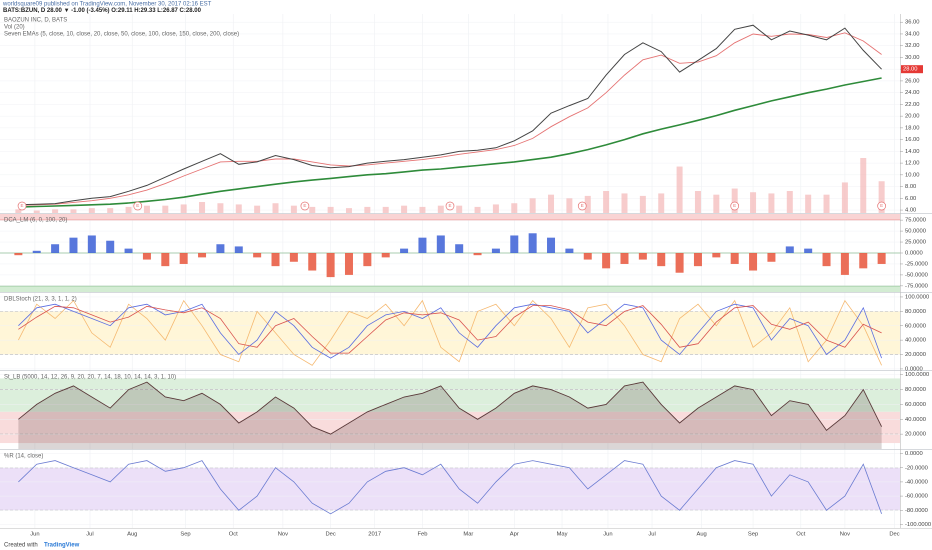  I want to click on y-tick-label: 24.00, so click(912, 93).